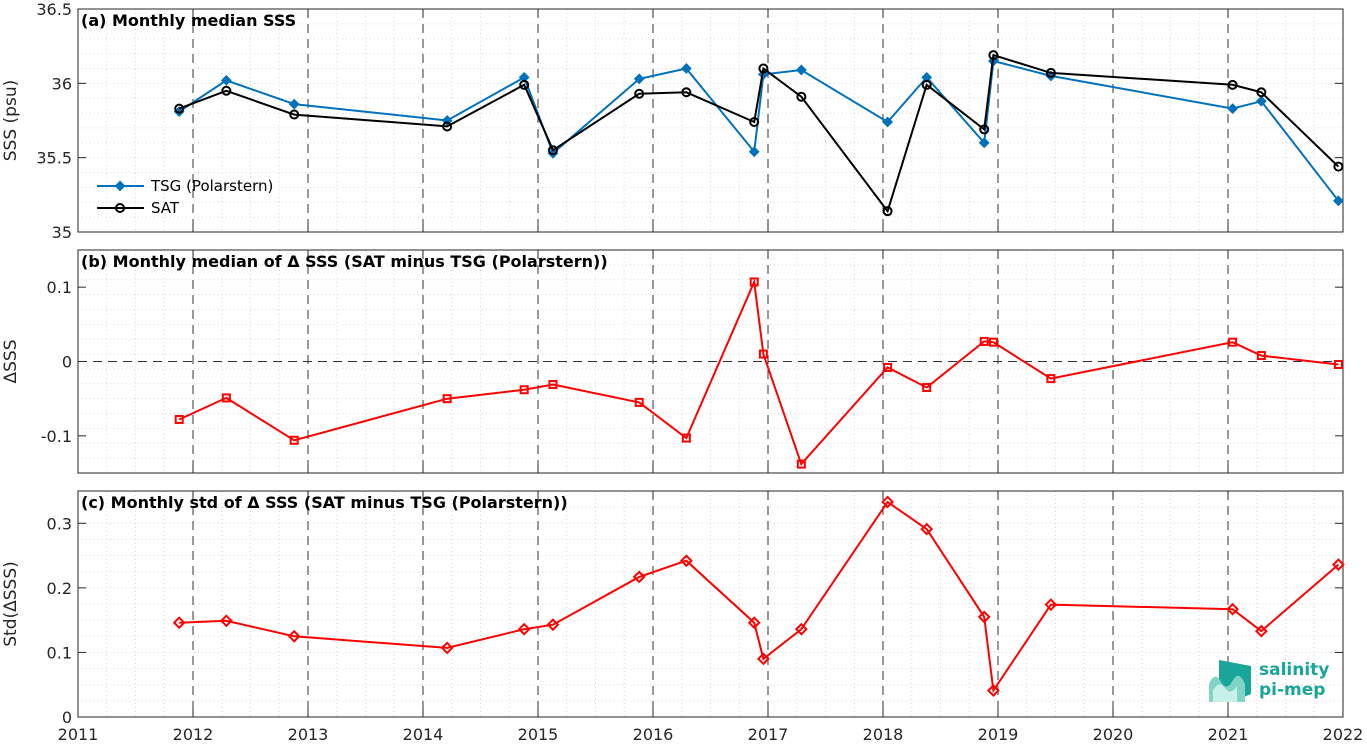  What do you see at coordinates (1343, 734) in the screenshot?
I see `x-tick-label: 2022` at bounding box center [1343, 734].